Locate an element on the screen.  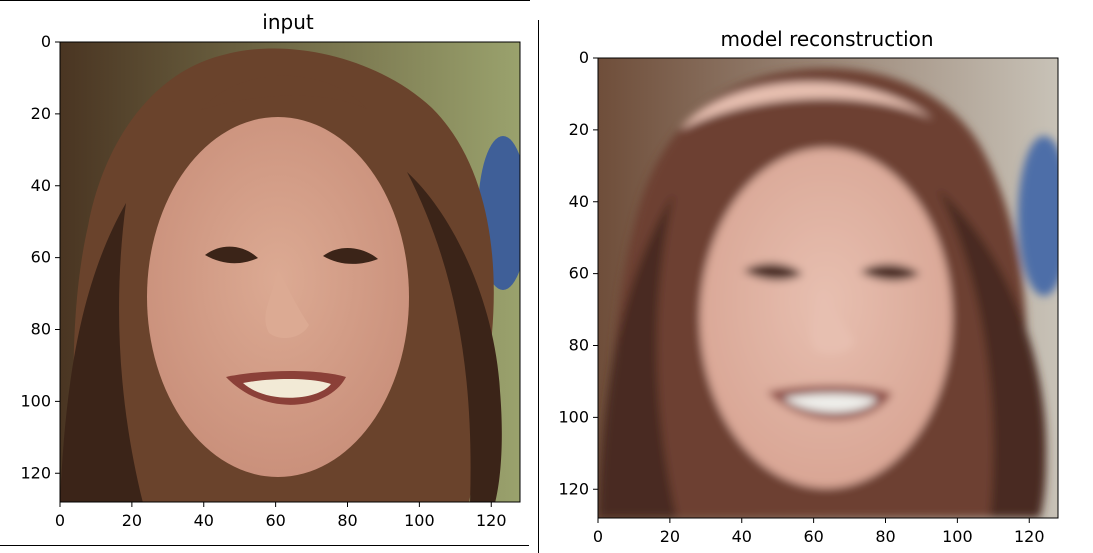
recon-y-tick-label-2: 40 is located at coordinates (579, 201).